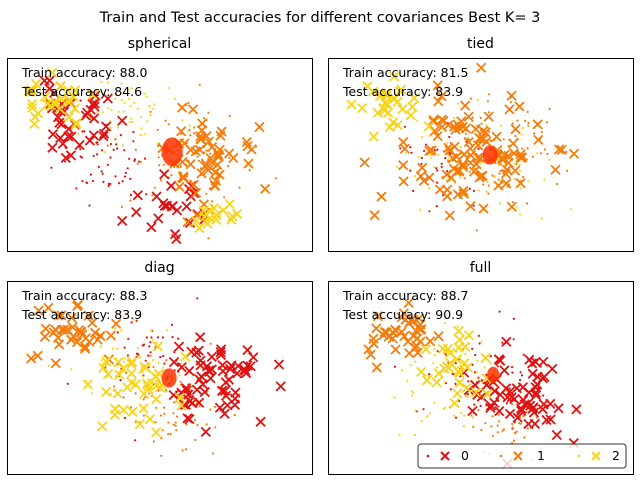  Describe the element at coordinates (522, 455) in the screenshot. I see `legend-entry-1: 1` at that location.